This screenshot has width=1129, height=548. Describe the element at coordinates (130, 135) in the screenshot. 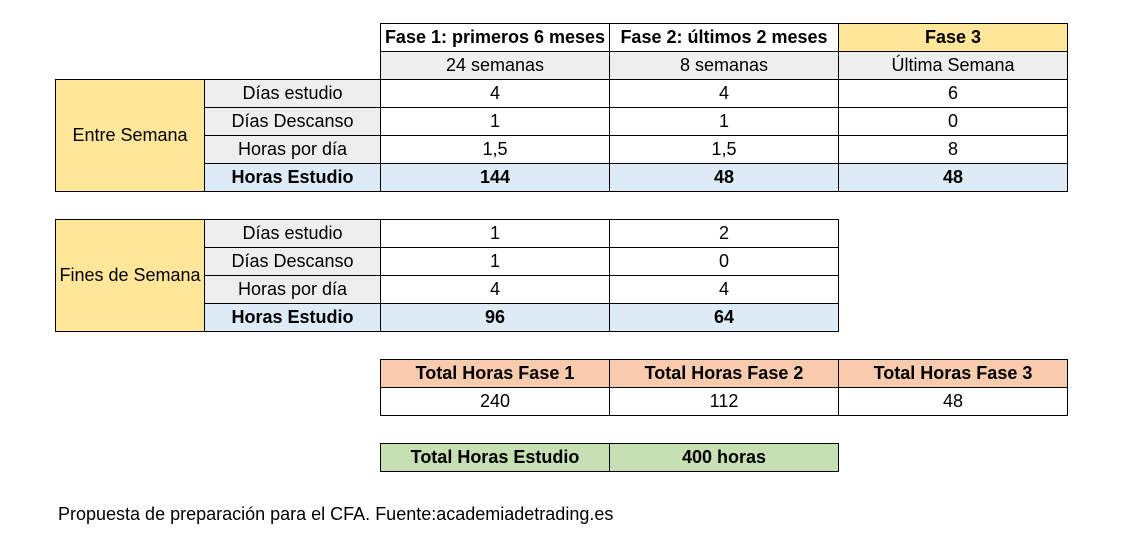

I see `weekdays-group-label: Entre Semana` at that location.